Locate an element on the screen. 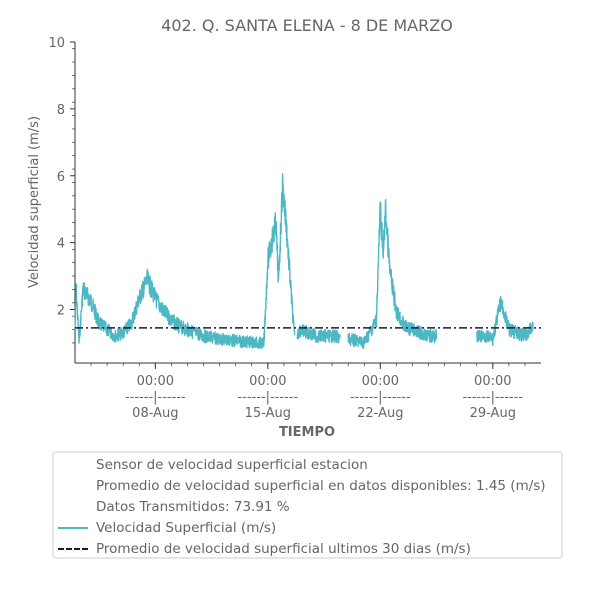 This screenshot has width=600, height=600. legend-entry: Datos Transmitidos: 73.91 % is located at coordinates (307, 507).